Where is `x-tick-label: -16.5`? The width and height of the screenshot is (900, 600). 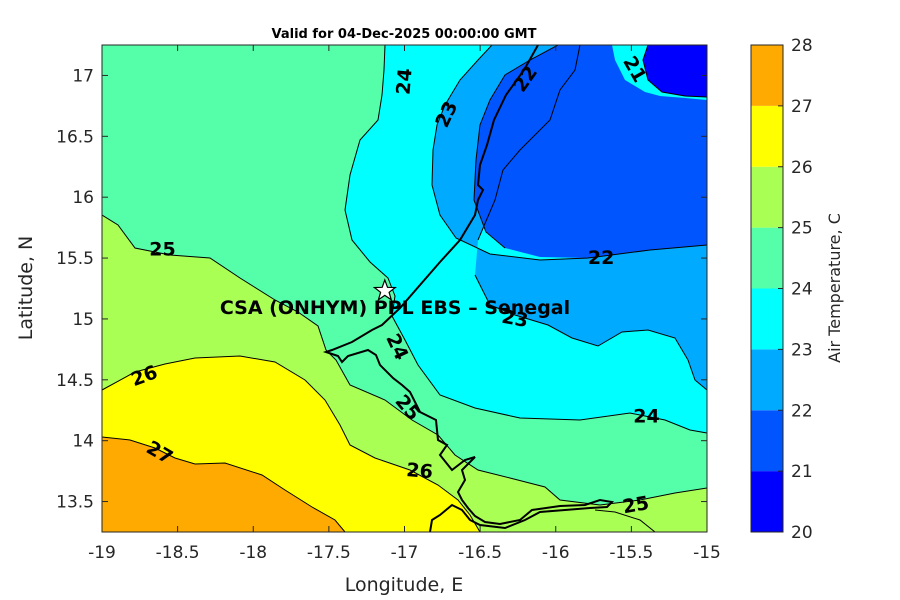
x-tick-label: -16.5 is located at coordinates (480, 553).